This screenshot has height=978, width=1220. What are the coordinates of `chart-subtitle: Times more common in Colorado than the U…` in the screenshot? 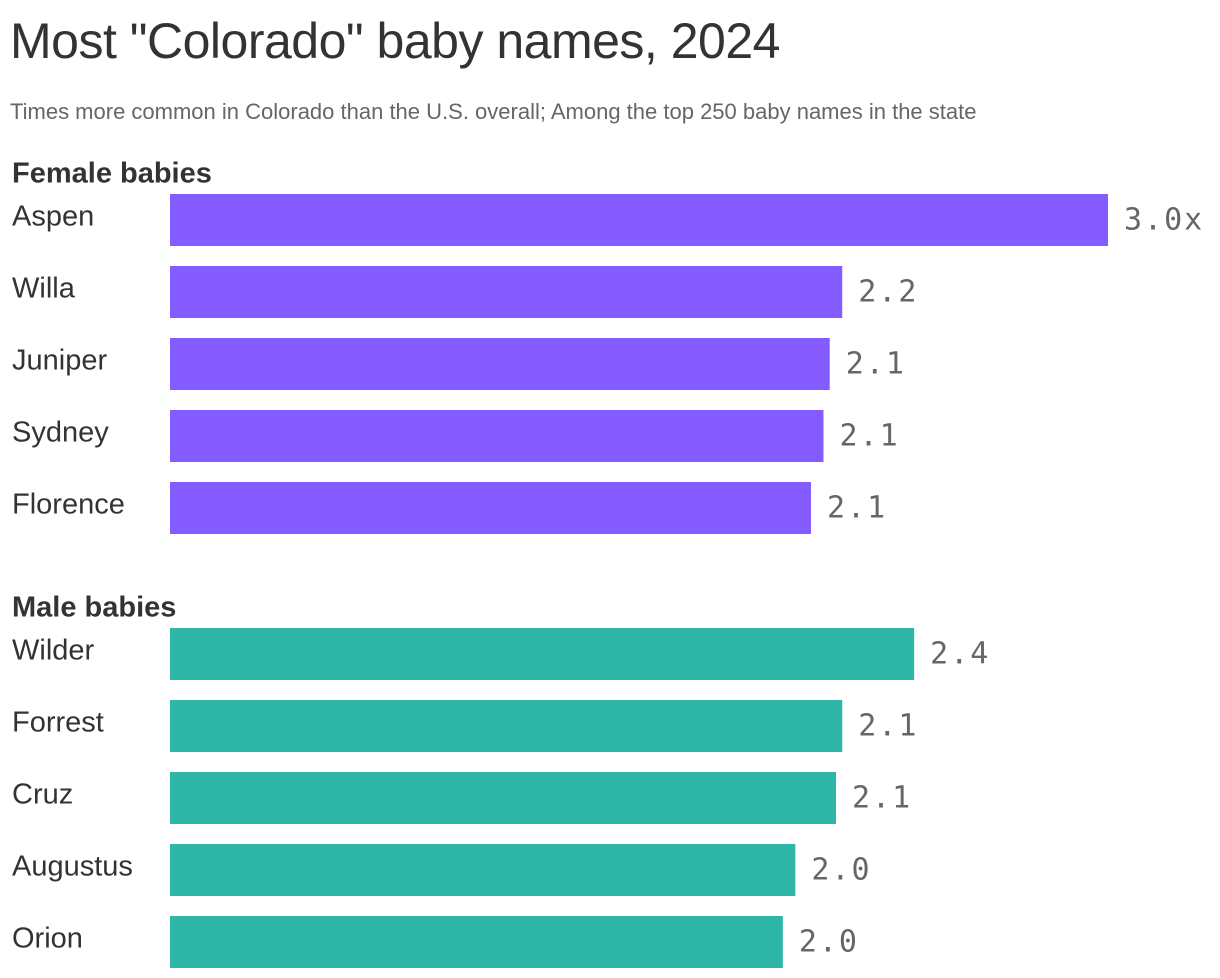 It's located at (493, 111).